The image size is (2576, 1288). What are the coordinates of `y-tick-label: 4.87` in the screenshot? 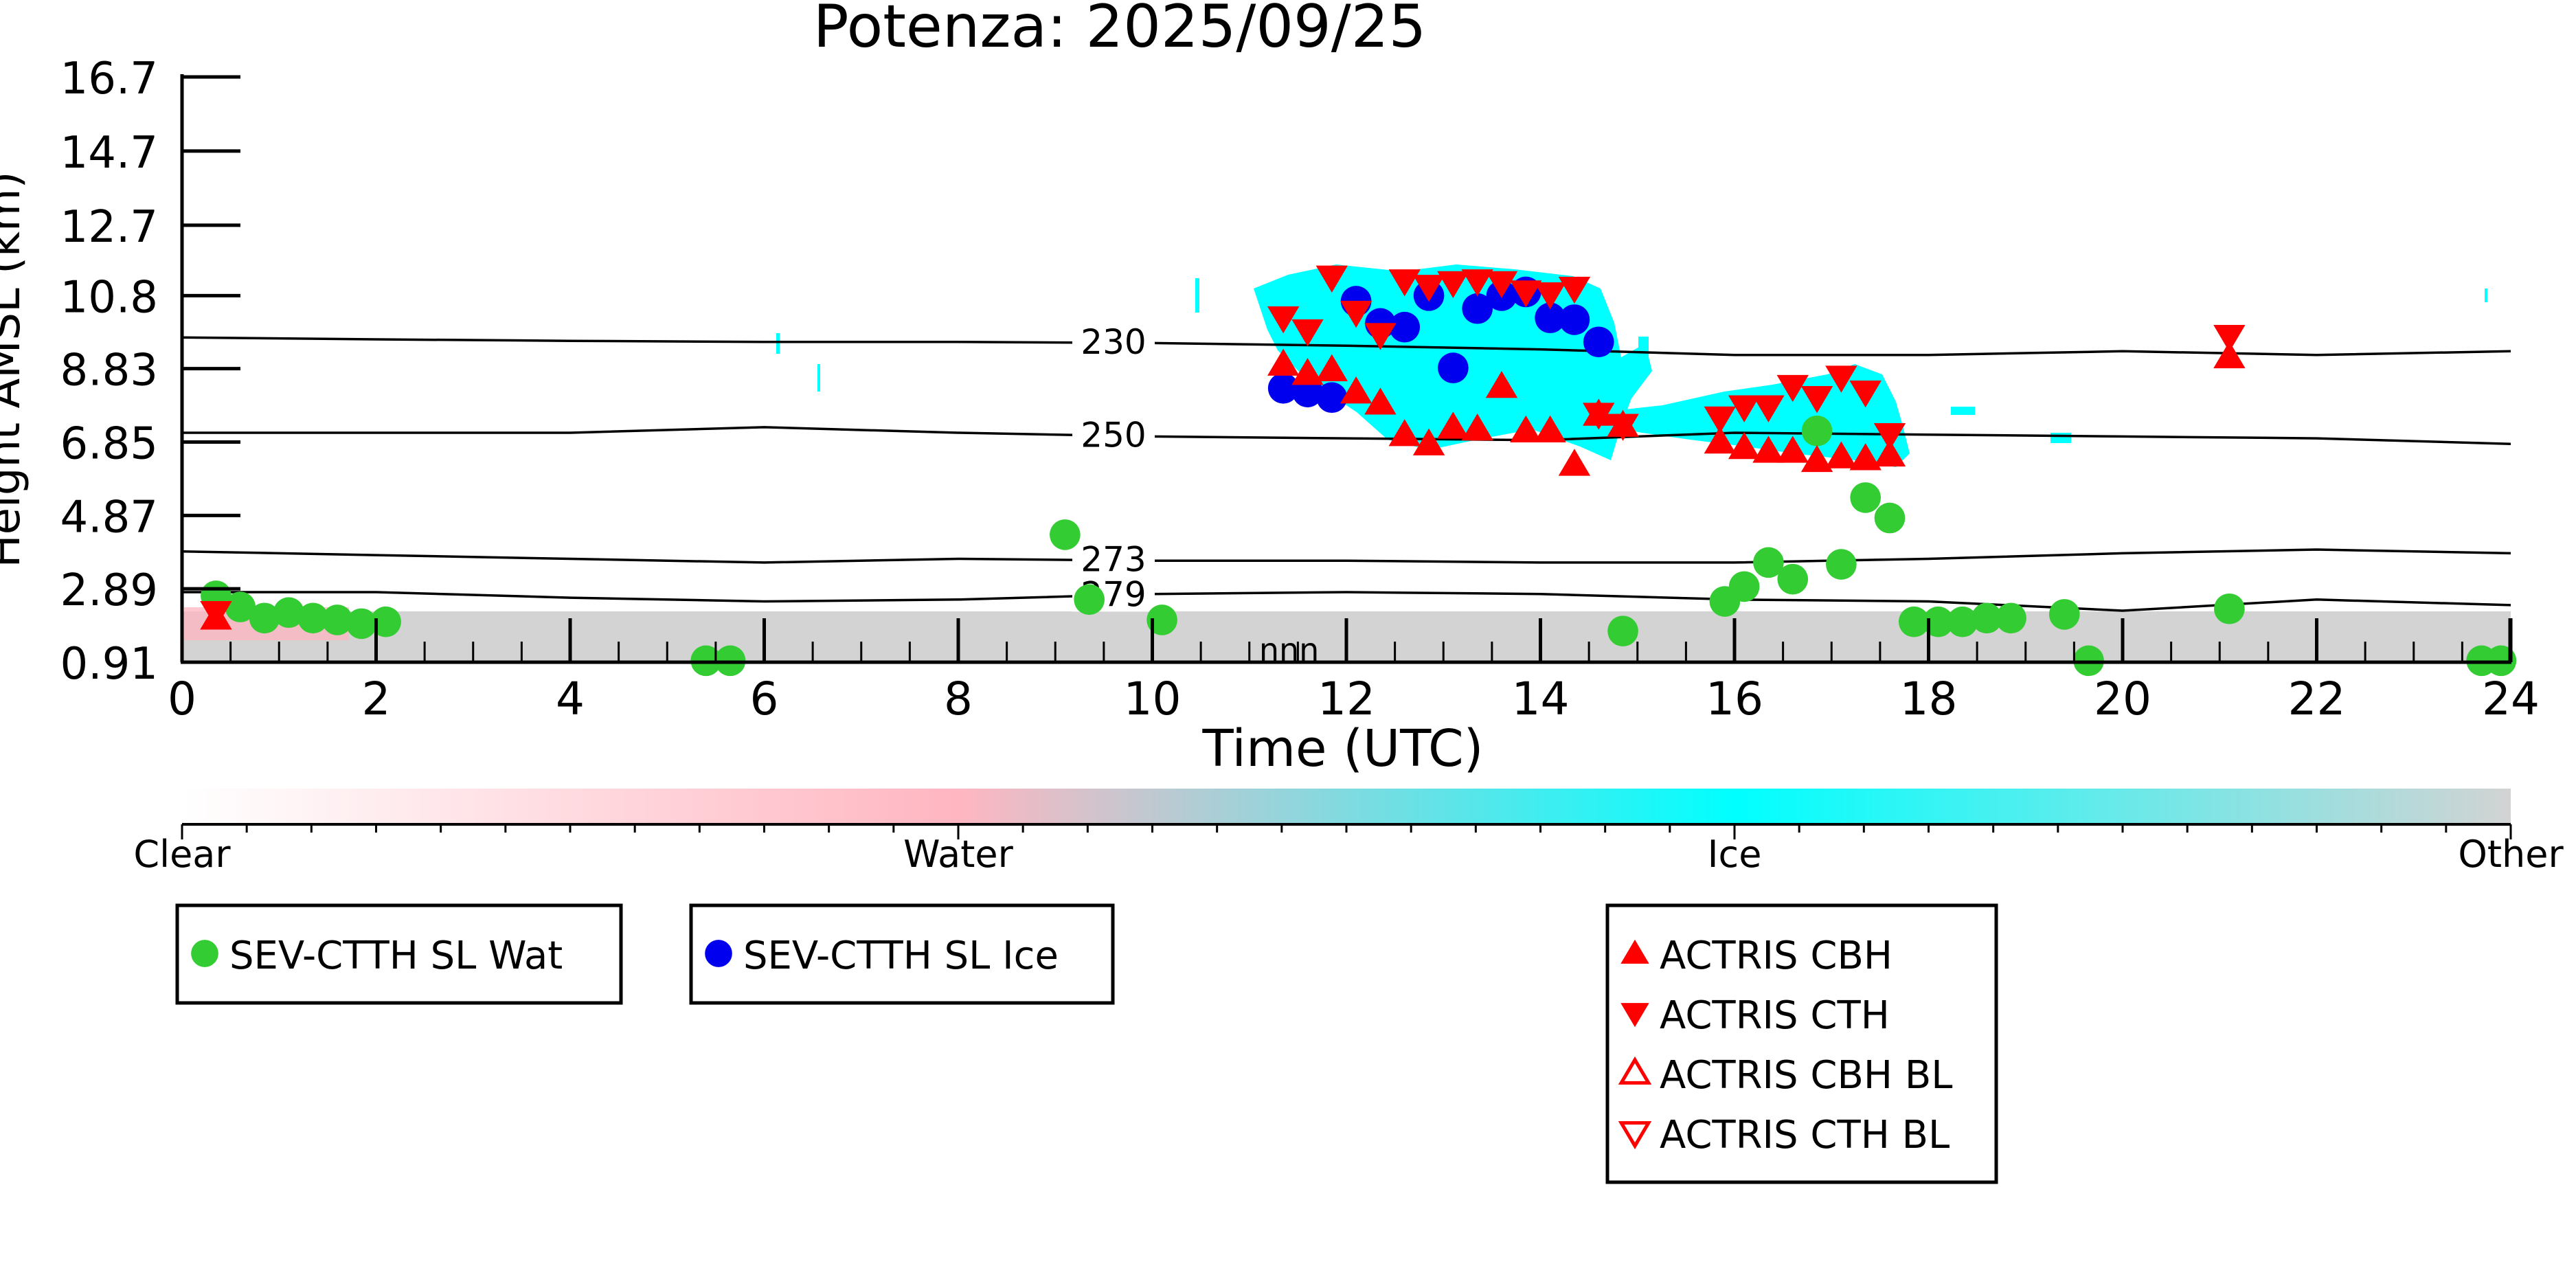 It's located at (109, 517).